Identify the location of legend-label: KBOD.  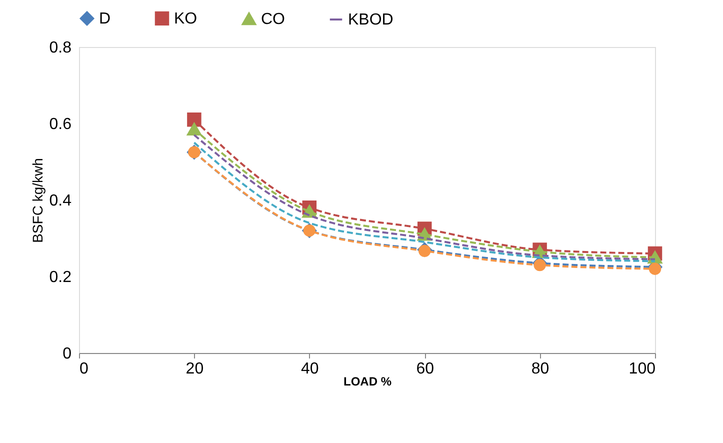
(371, 20).